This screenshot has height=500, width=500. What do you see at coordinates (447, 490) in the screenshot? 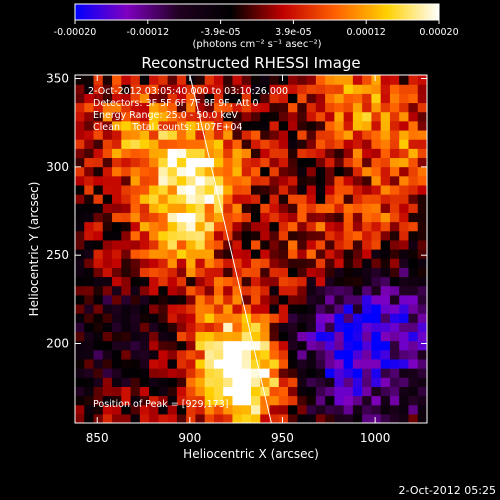
I see `footer-timestamp: 2-Oct-2012 05:25` at bounding box center [447, 490].